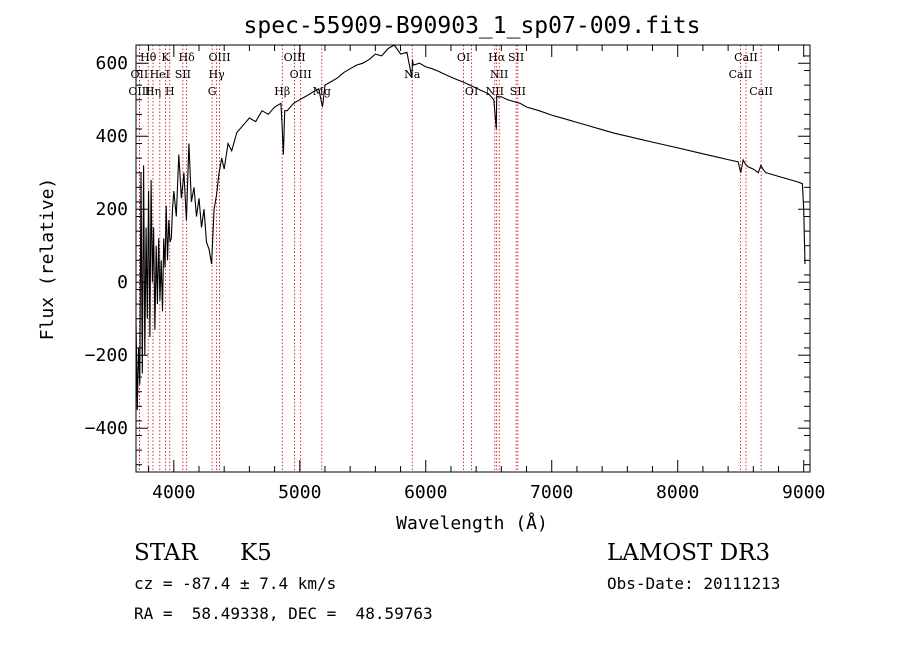  Describe the element at coordinates (497, 57) in the screenshot. I see `spectral-line-label: Hα` at that location.